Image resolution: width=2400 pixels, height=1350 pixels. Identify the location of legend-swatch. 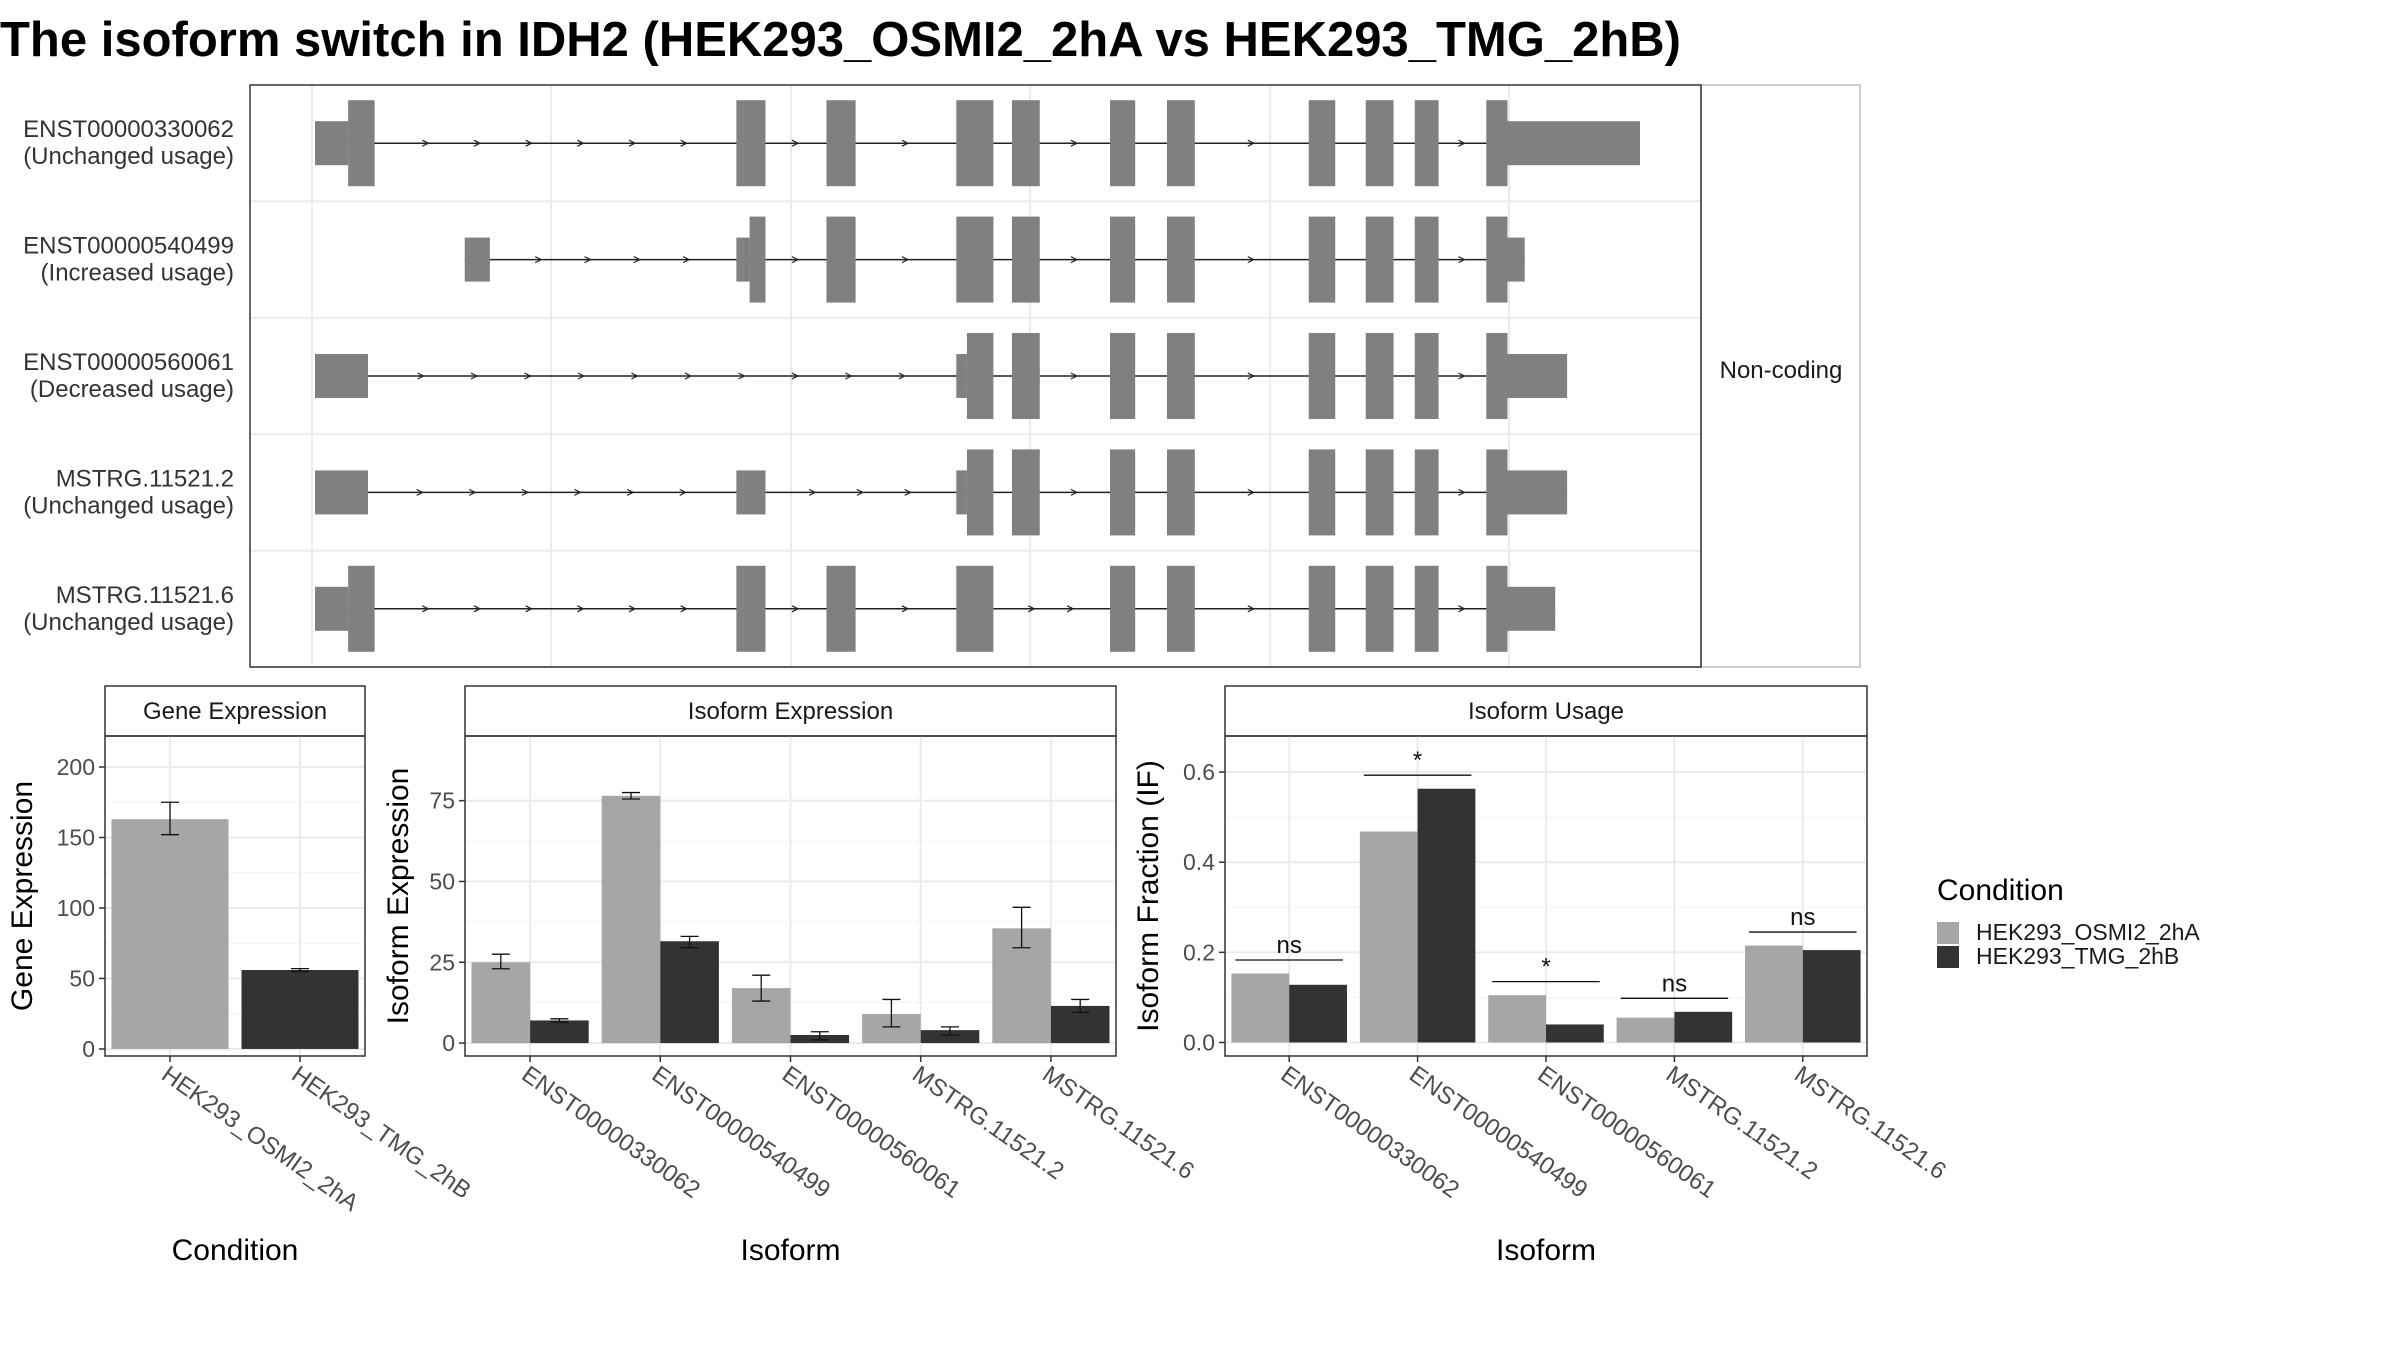
(1948, 933).